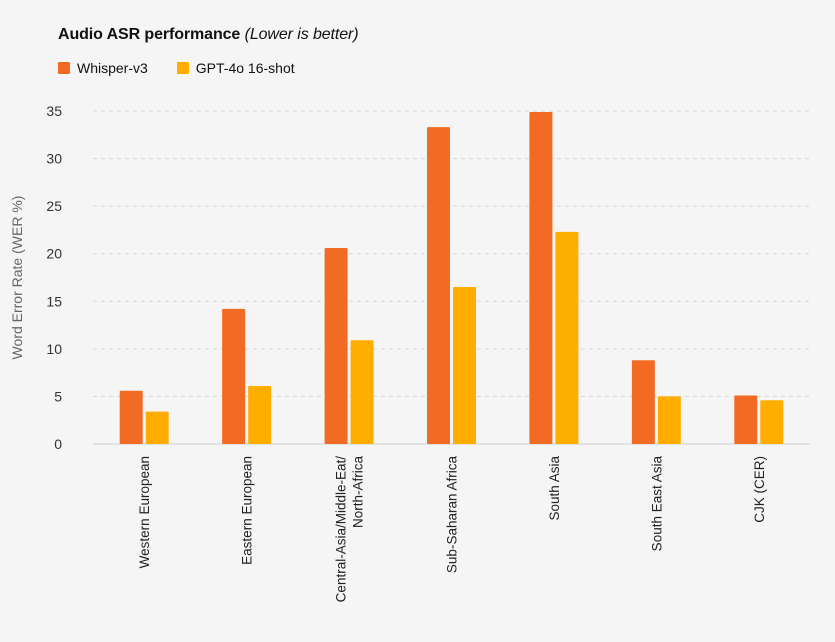 Image resolution: width=835 pixels, height=642 pixels. I want to click on category-label: Sub-Saharan Africa, so click(452, 515).